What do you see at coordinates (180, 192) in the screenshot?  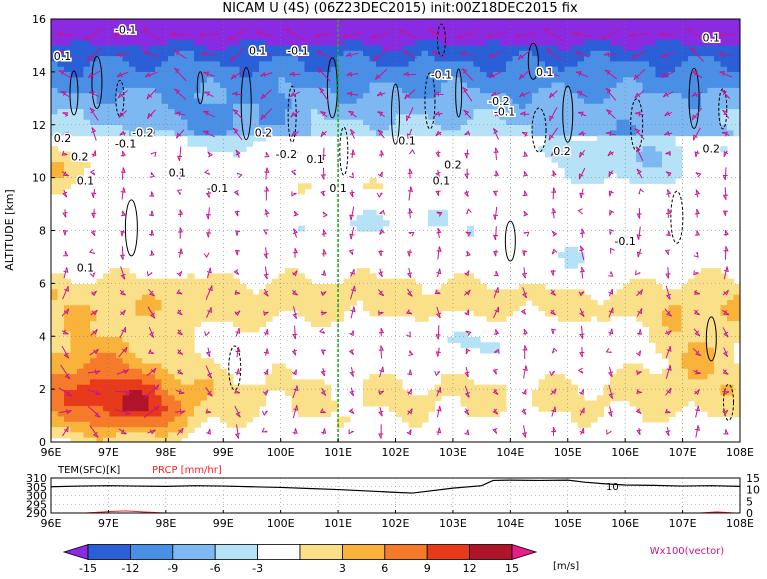 I see `wind-vector-head` at bounding box center [180, 192].